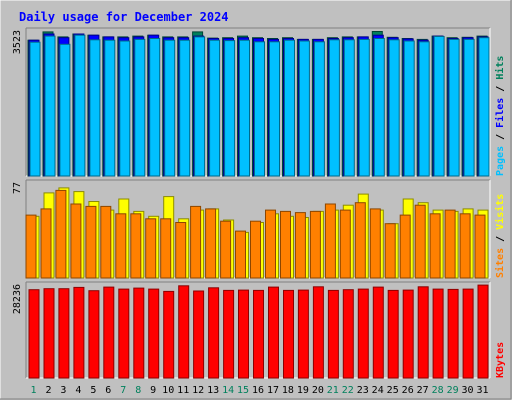 Image resolution: width=512 pixels, height=400 pixels. What do you see at coordinates (288, 390) in the screenshot?
I see `x-tick-day-18: 18` at bounding box center [288, 390].